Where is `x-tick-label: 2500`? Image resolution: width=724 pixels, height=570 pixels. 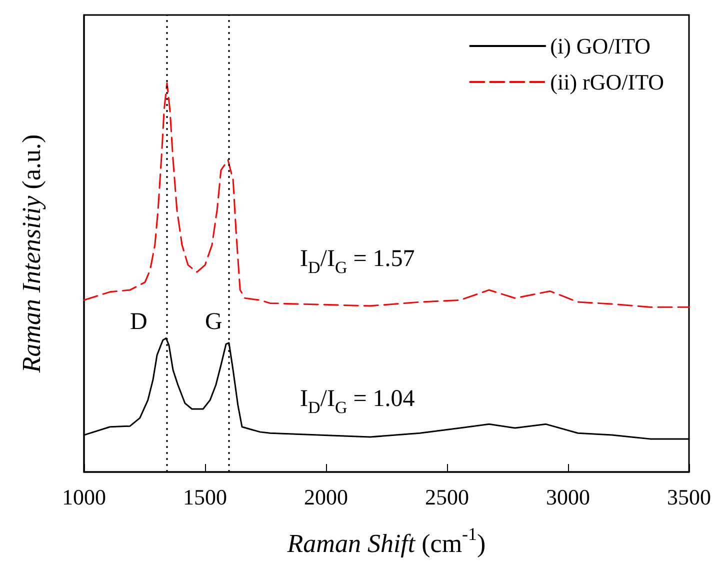
x-tick-label: 2500 is located at coordinates (447, 497).